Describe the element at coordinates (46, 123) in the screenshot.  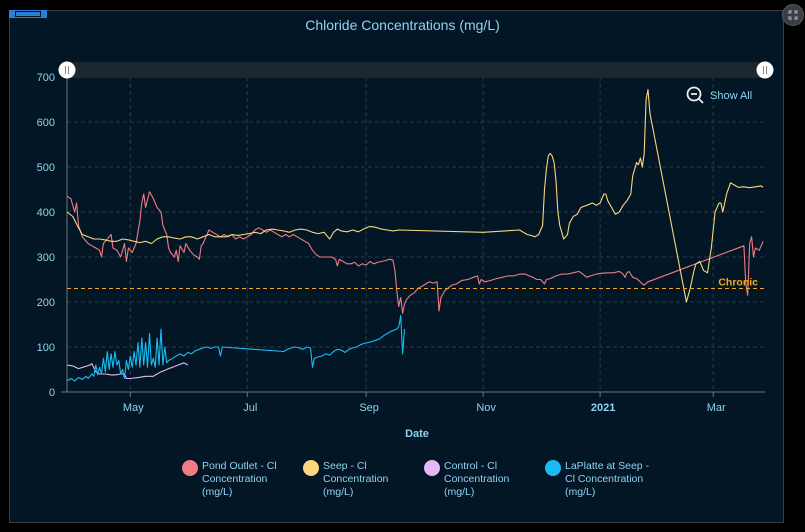
I see `y-tick-label: 600` at that location.